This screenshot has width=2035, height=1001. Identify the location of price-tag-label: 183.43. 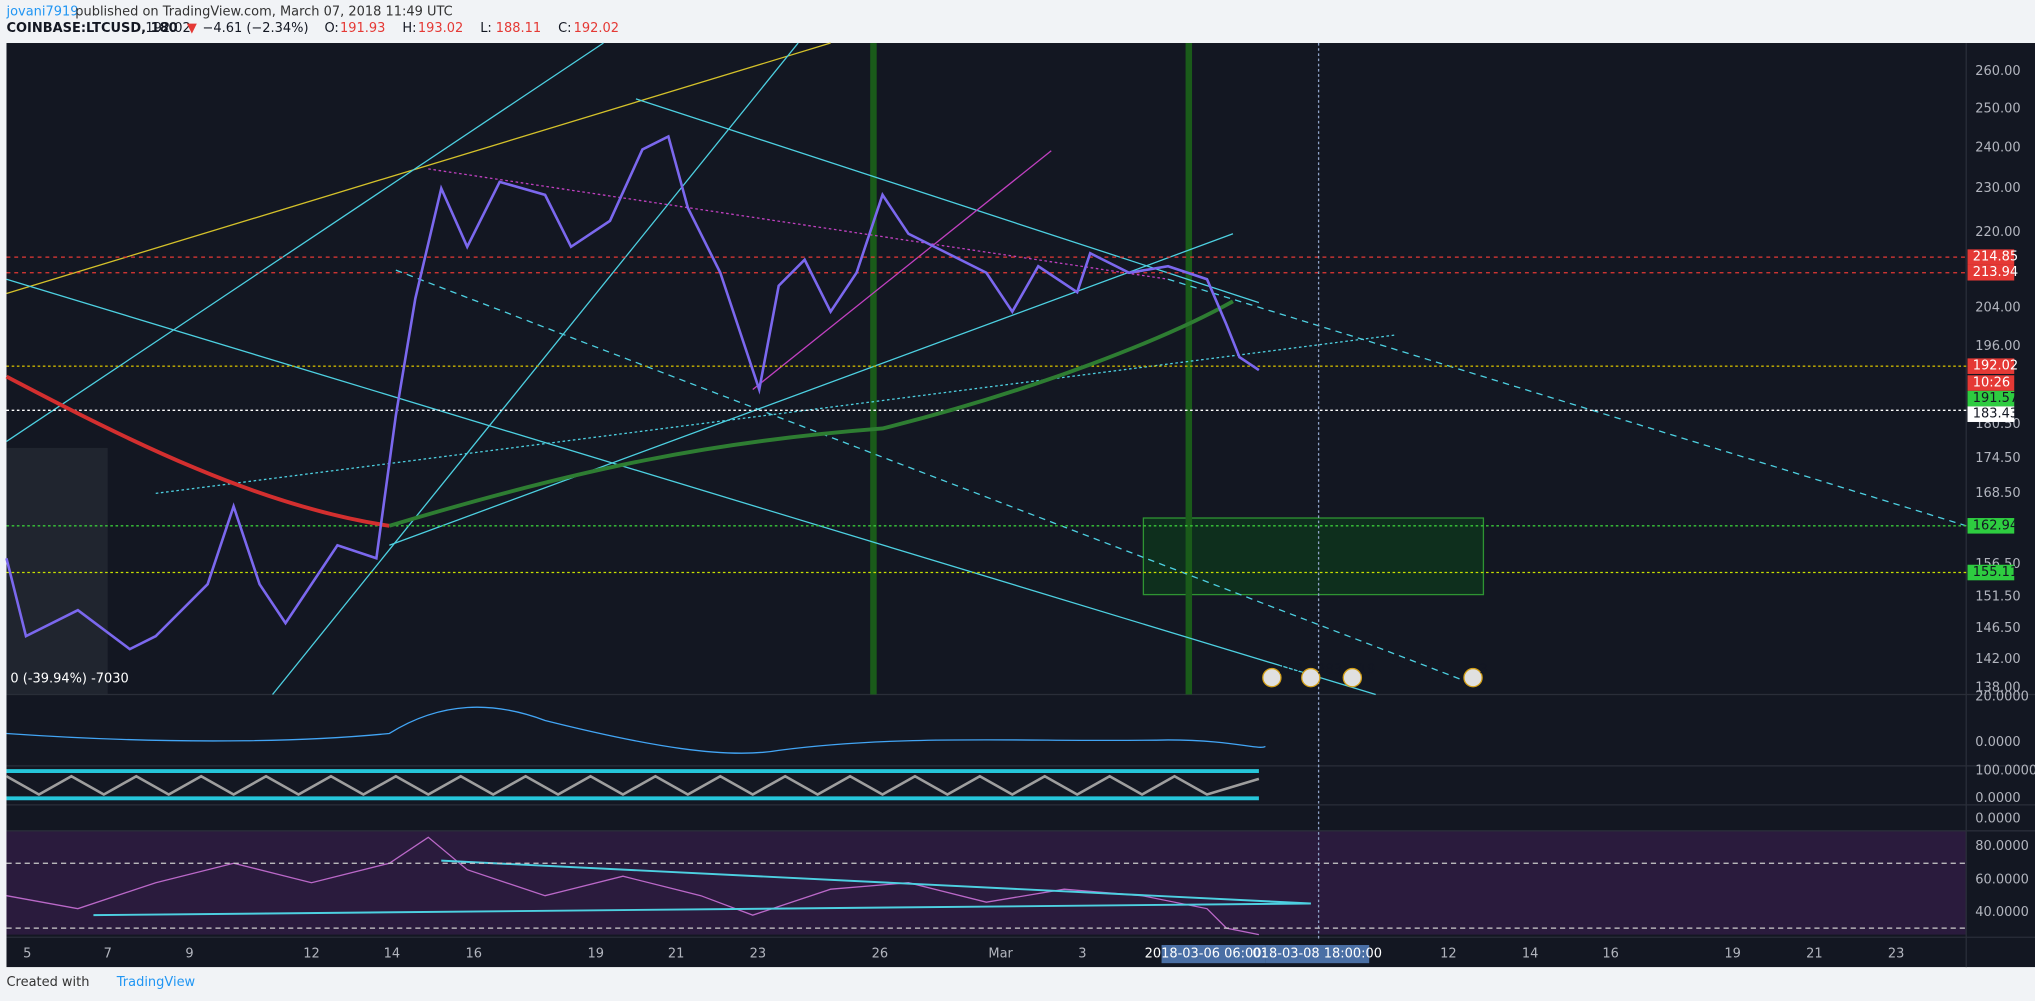
(1995, 414).